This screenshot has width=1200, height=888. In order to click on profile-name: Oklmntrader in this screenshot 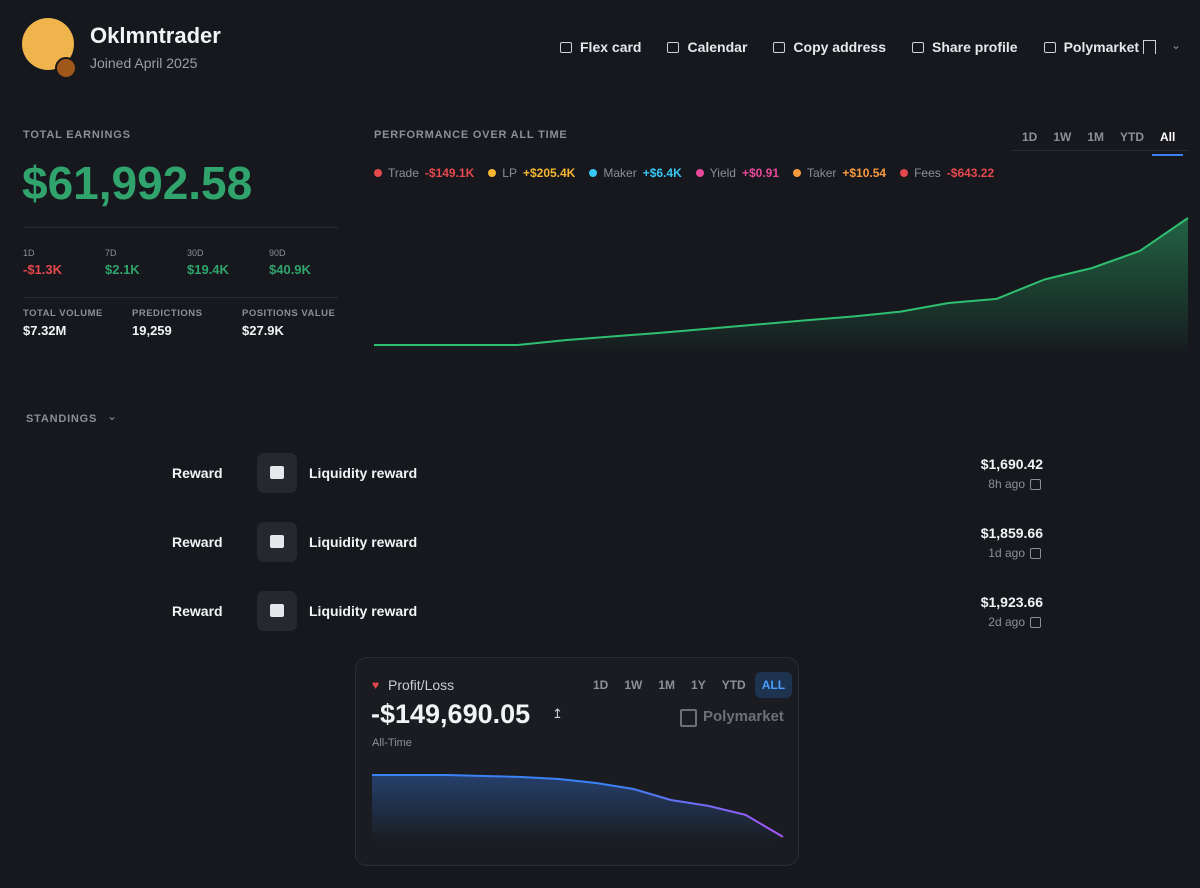, I will do `click(155, 35)`.